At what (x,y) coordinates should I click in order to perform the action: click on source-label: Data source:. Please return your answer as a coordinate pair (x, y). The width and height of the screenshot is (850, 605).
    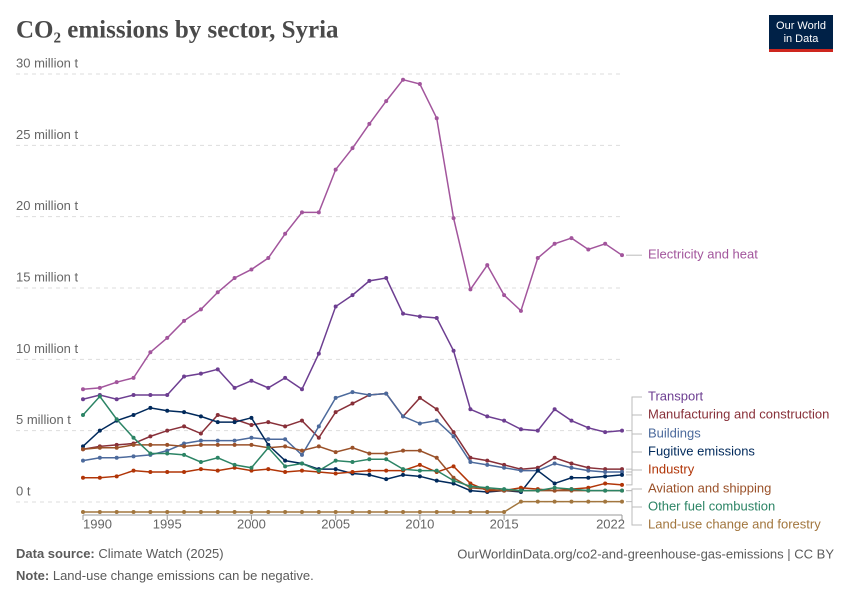
    Looking at the image, I should click on (55, 553).